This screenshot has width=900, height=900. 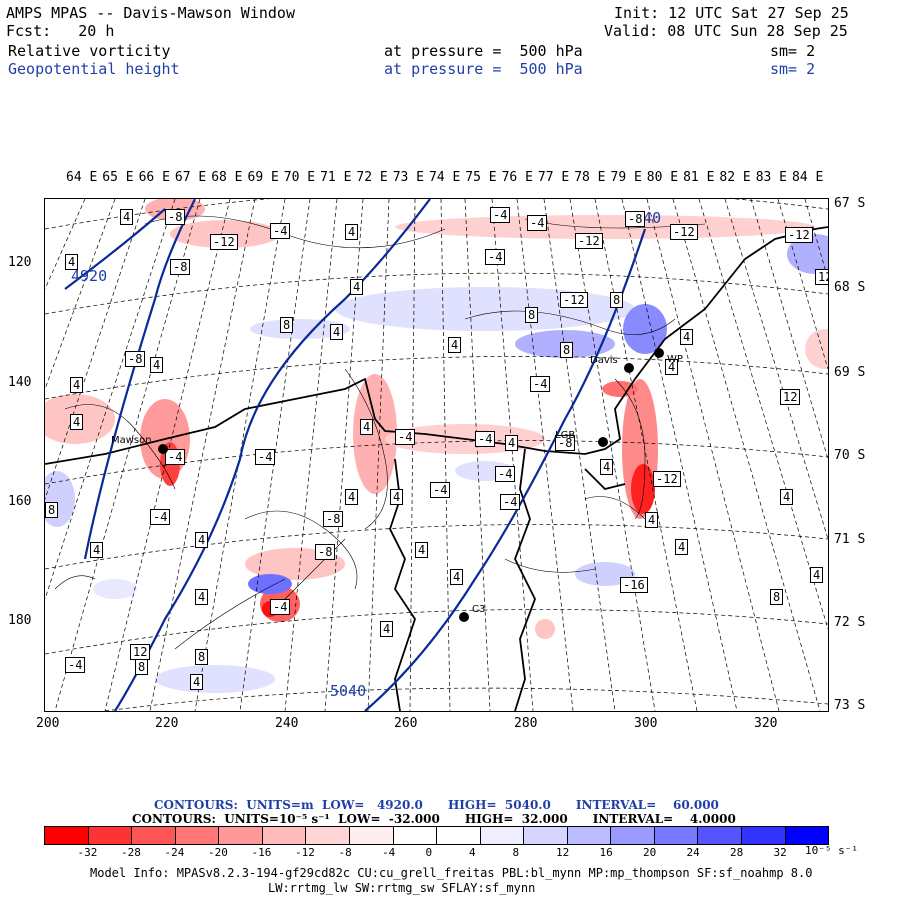 What do you see at coordinates (526, 723) in the screenshot?
I see `x-tick: 280` at bounding box center [526, 723].